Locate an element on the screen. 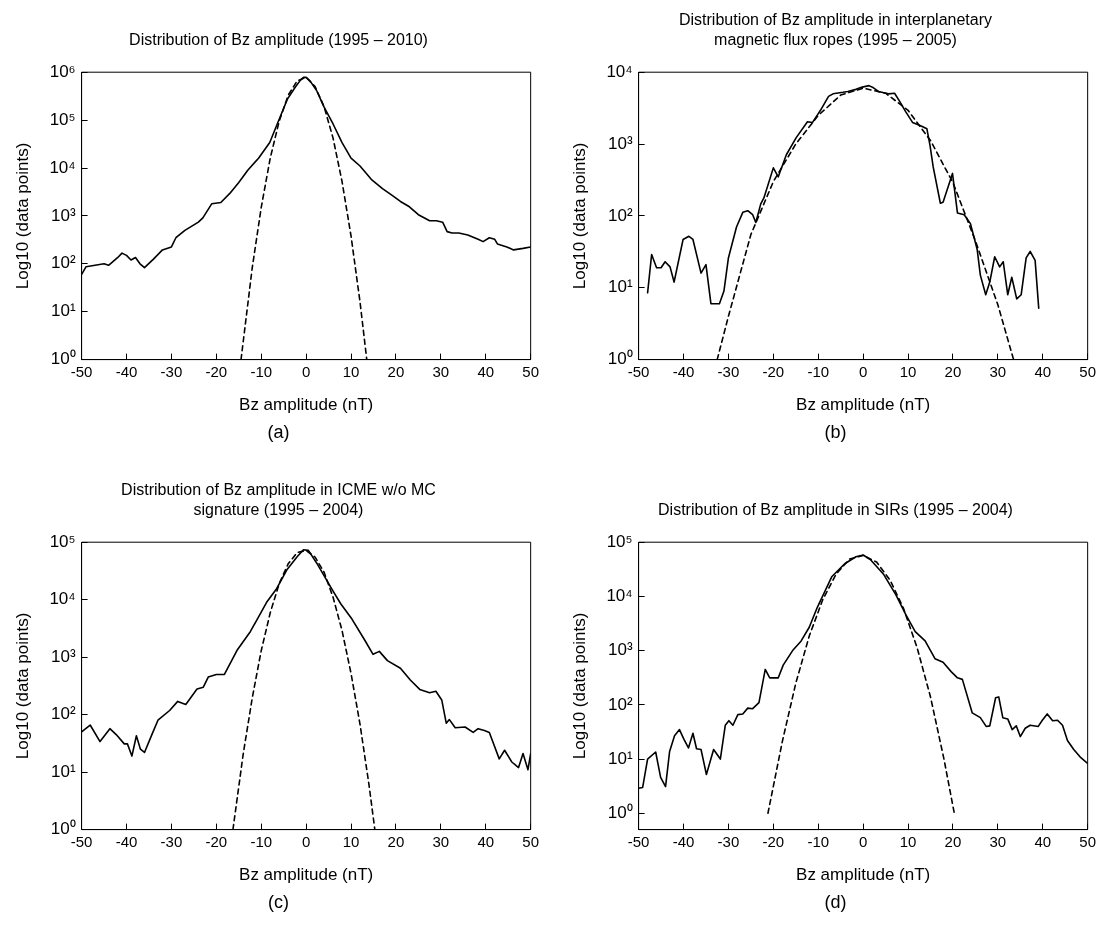 The image size is (1115, 942). chart-title: Distribution of Bz amplitude in ICME w/o MC signature (1995 – 2004) is located at coordinates (278, 500).